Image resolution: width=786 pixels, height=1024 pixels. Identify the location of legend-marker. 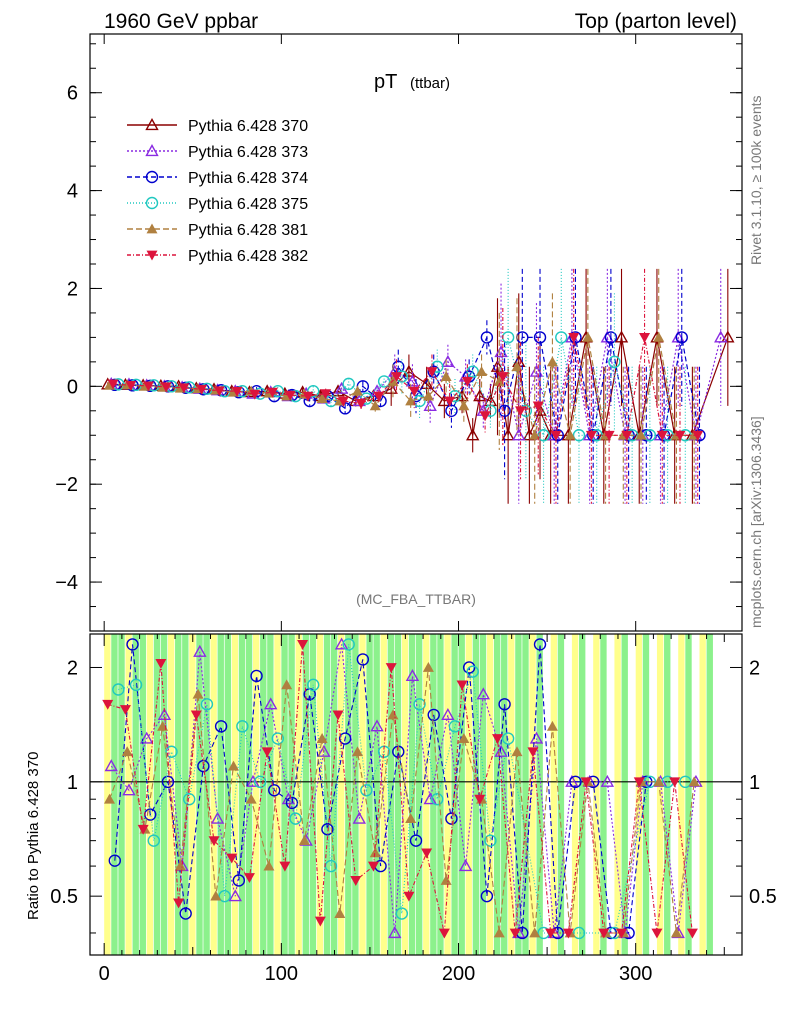
(152, 203).